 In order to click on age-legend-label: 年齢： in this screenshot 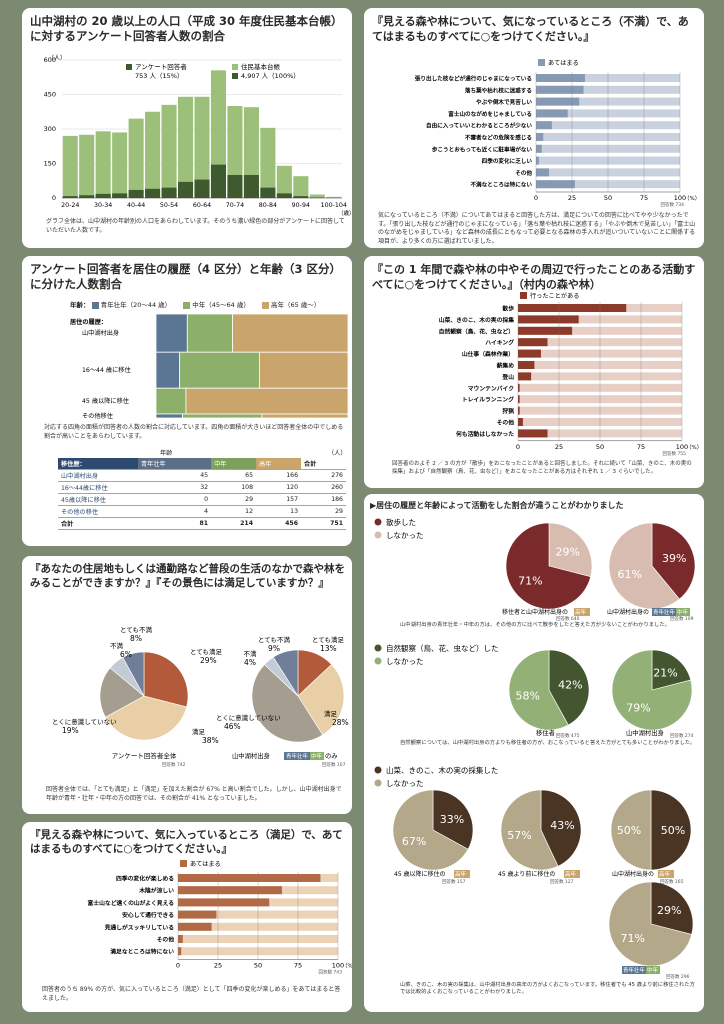, I will do `click(80, 305)`.